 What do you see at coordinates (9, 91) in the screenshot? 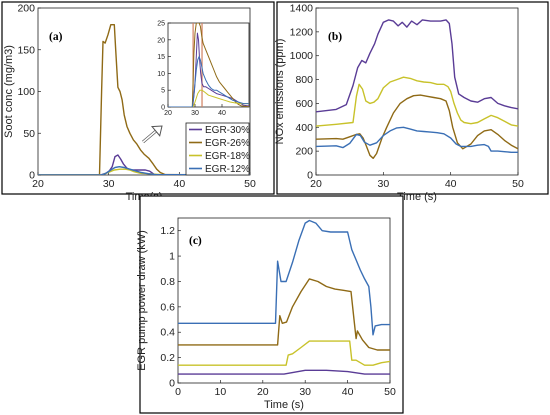
I see `y-axis-label: Soot conc (mg/m3)` at bounding box center [9, 91].